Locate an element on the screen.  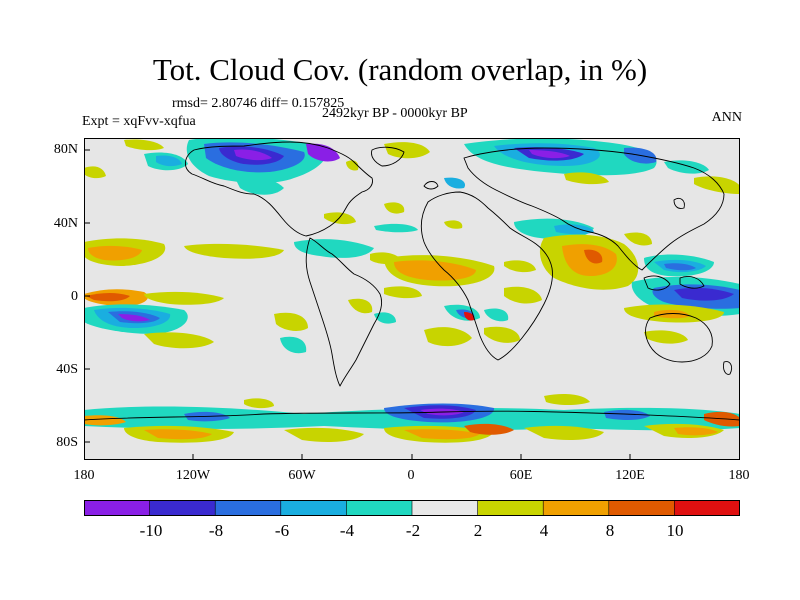
lon-tick-120w: 120W is located at coordinates (193, 475).